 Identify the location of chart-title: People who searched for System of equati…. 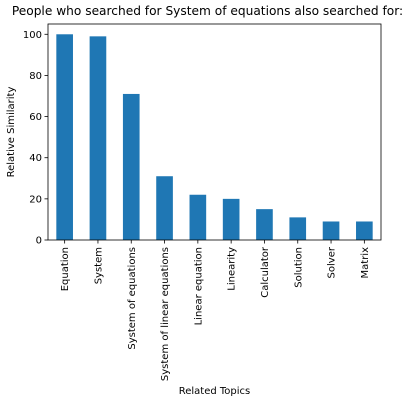
(207, 11).